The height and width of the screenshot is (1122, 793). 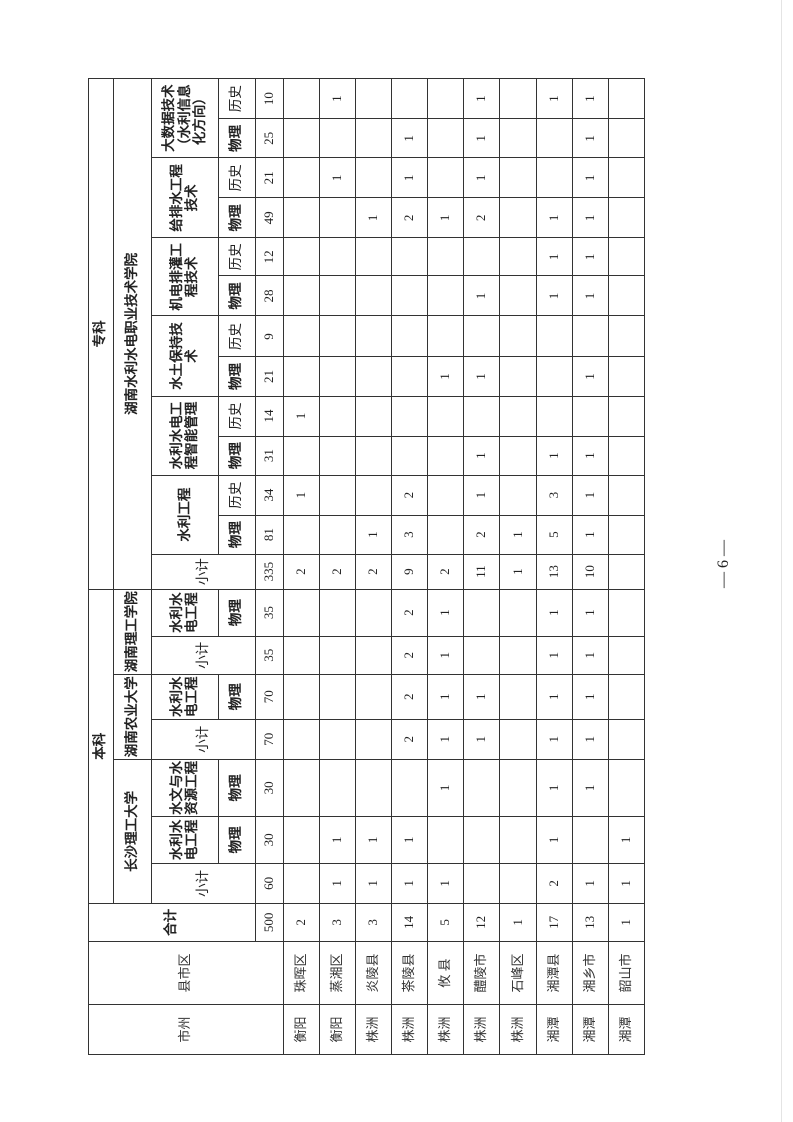 I want to click on total-cell: 9, so click(x=269, y=336).